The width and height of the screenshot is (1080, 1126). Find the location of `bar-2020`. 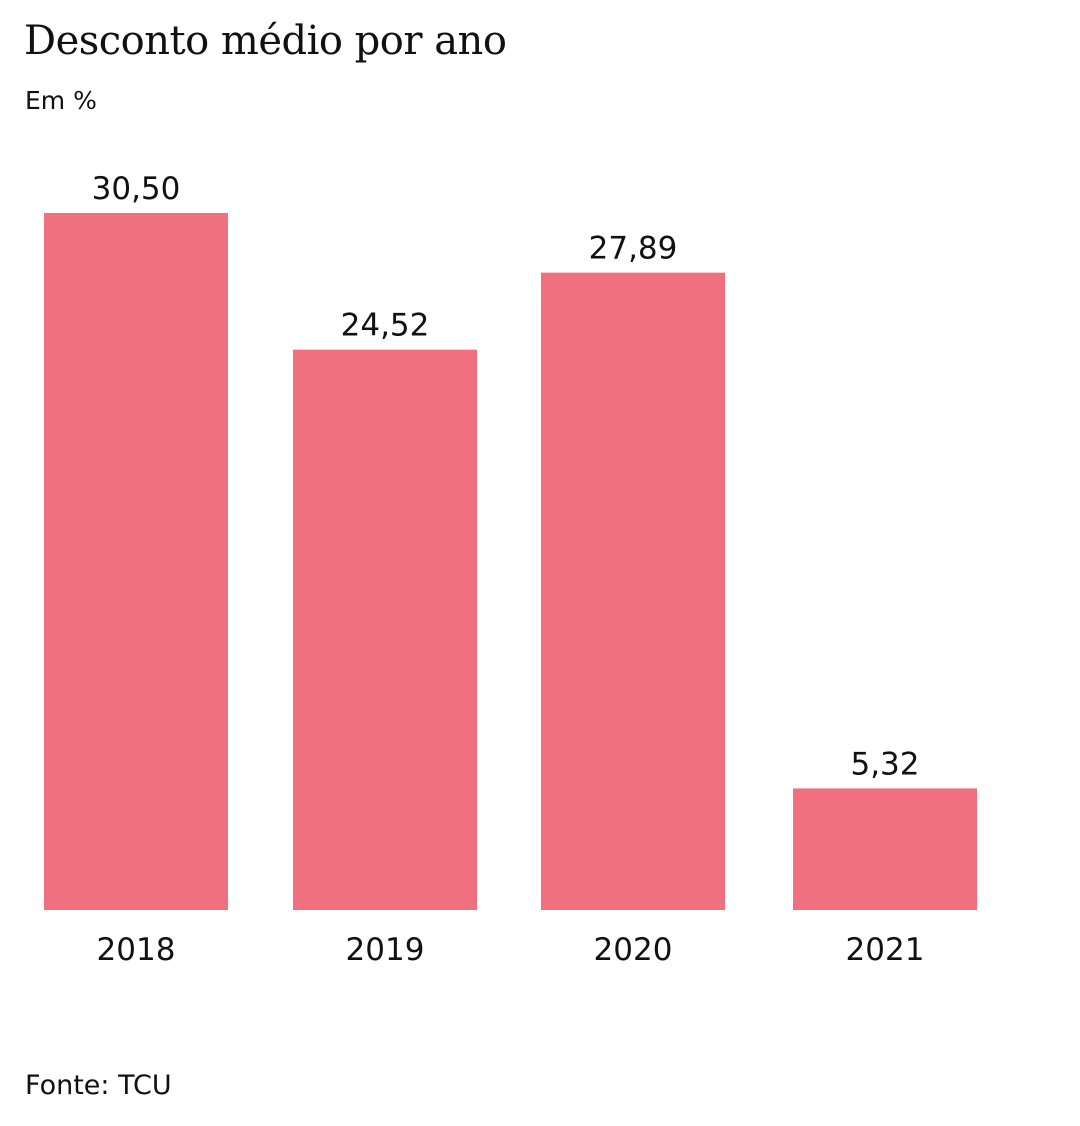

bar-2020 is located at coordinates (633, 591).